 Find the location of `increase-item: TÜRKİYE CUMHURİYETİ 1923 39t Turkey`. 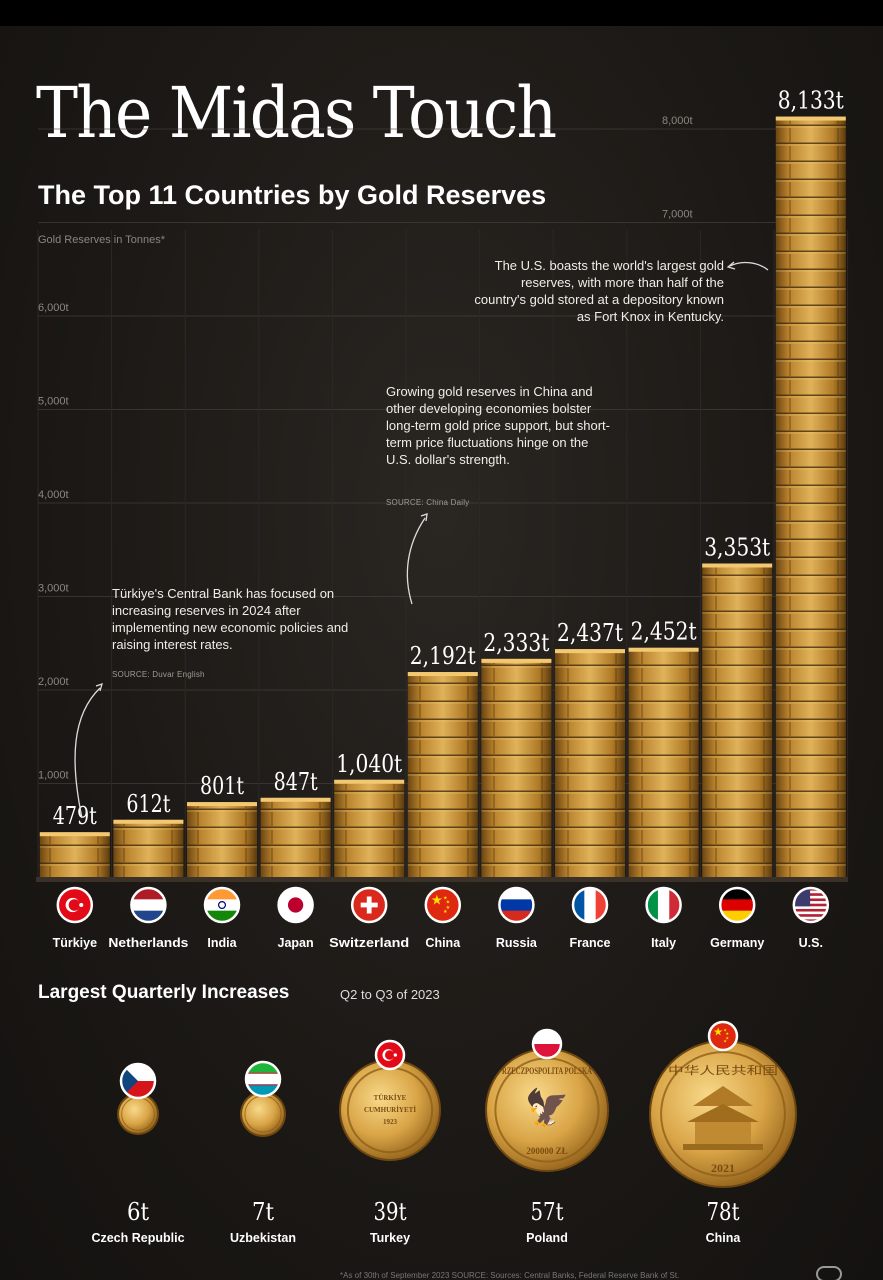

increase-item: TÜRKİYE CUMHURİYETİ 1923 39t Turkey is located at coordinates (390, 1142).